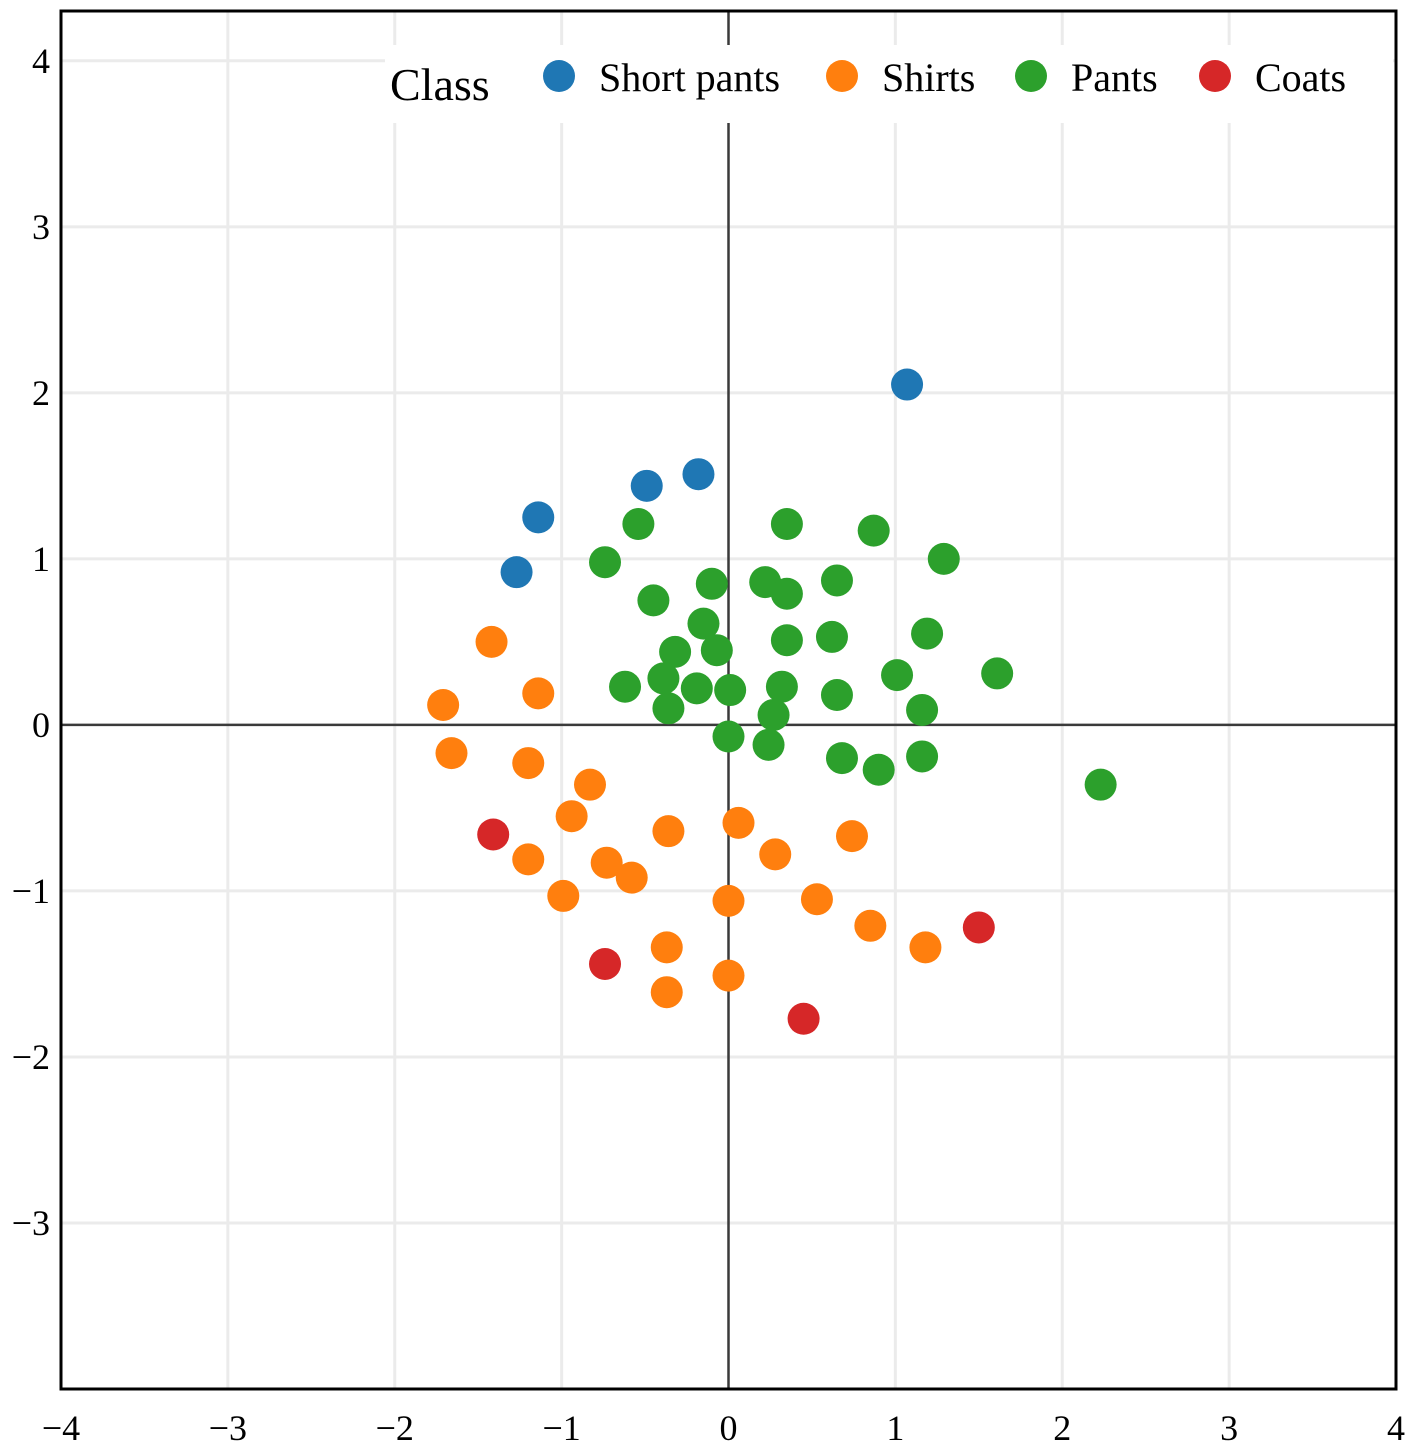 The image size is (1410, 1451). I want to click on y-tick-label: −2, so click(31, 1057).